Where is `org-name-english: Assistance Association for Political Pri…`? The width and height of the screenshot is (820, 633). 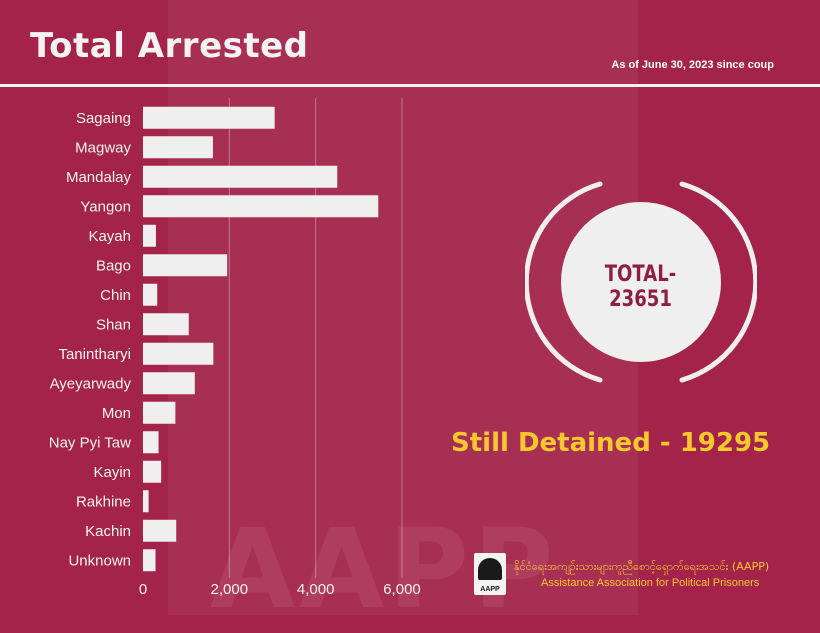
org-name-english: Assistance Association for Political Pri… is located at coordinates (650, 583).